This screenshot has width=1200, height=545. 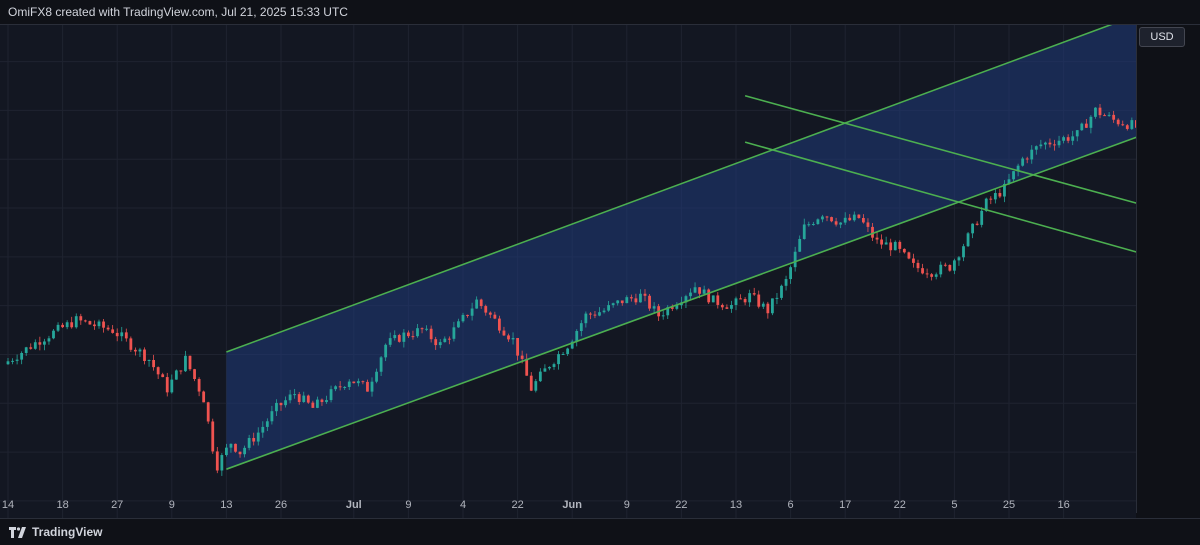 I want to click on price-axis, so click(x=1168, y=269).